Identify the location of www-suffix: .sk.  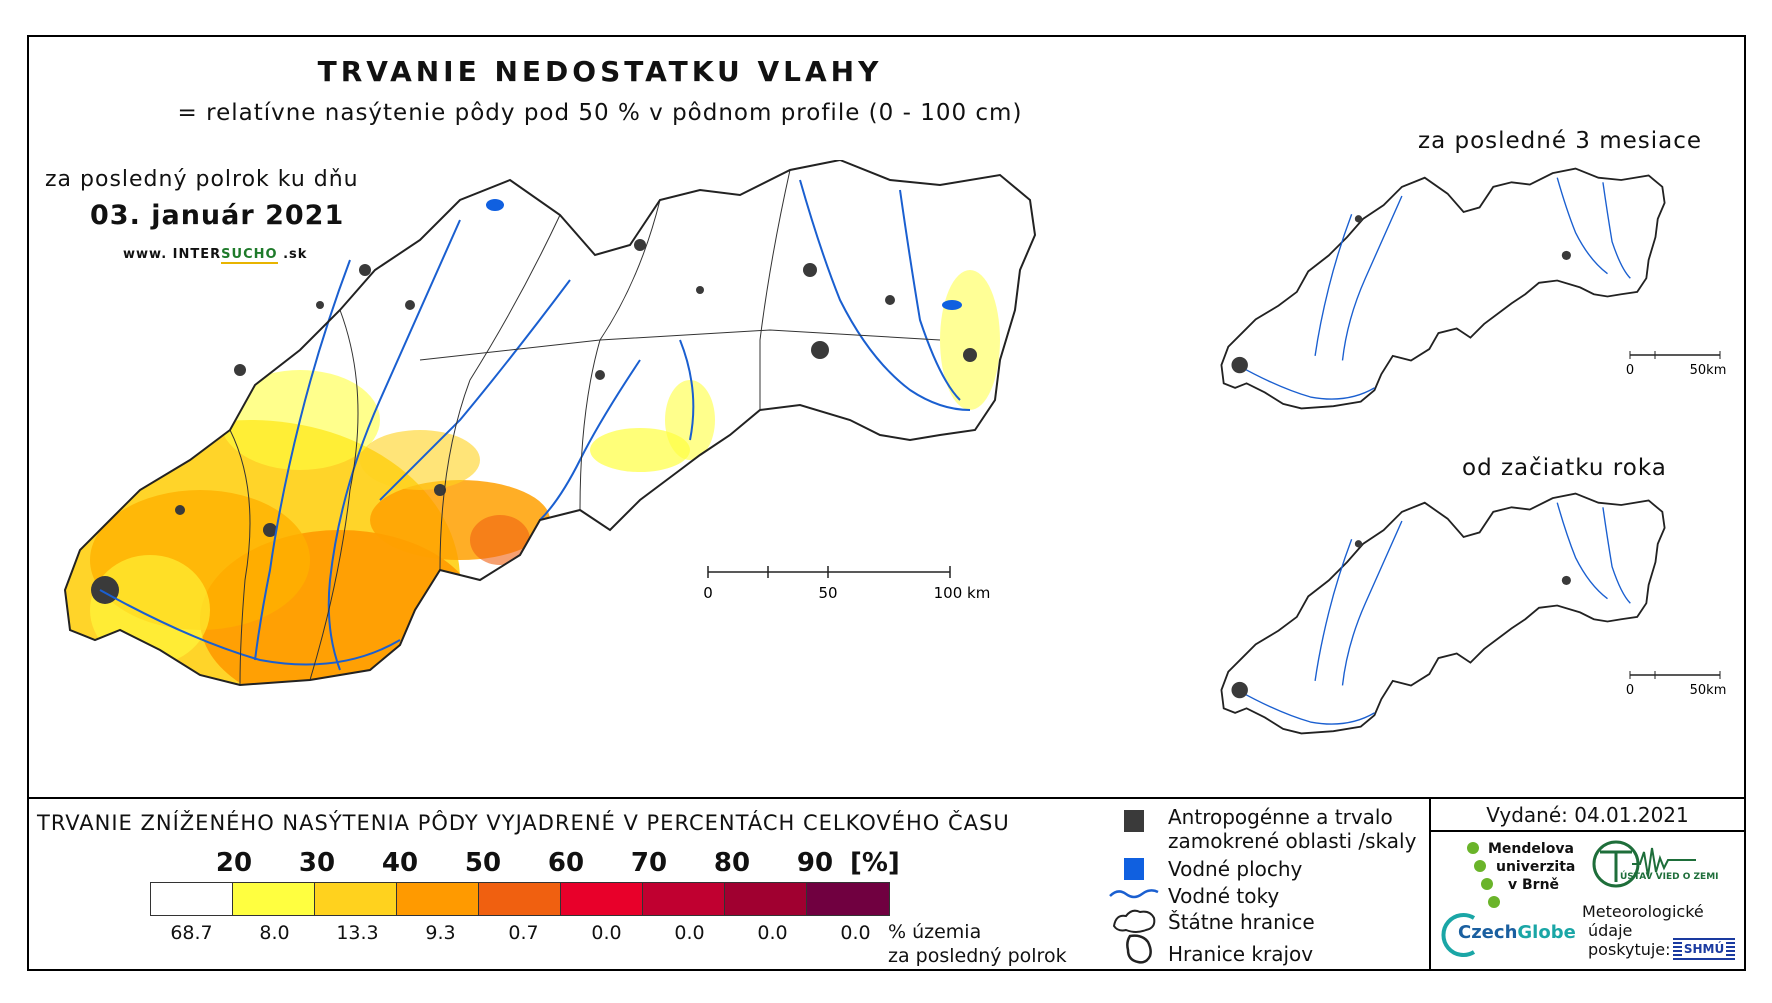
(295, 254).